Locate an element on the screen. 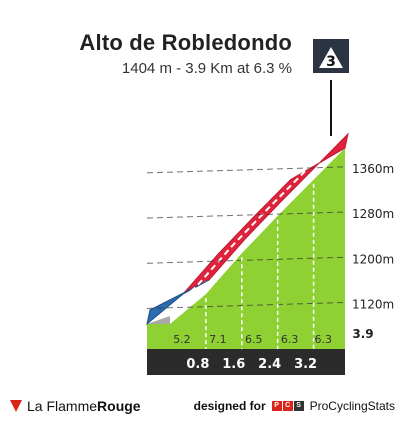 The image size is (405, 424). pcs-logo-icon: P C S is located at coordinates (288, 406).